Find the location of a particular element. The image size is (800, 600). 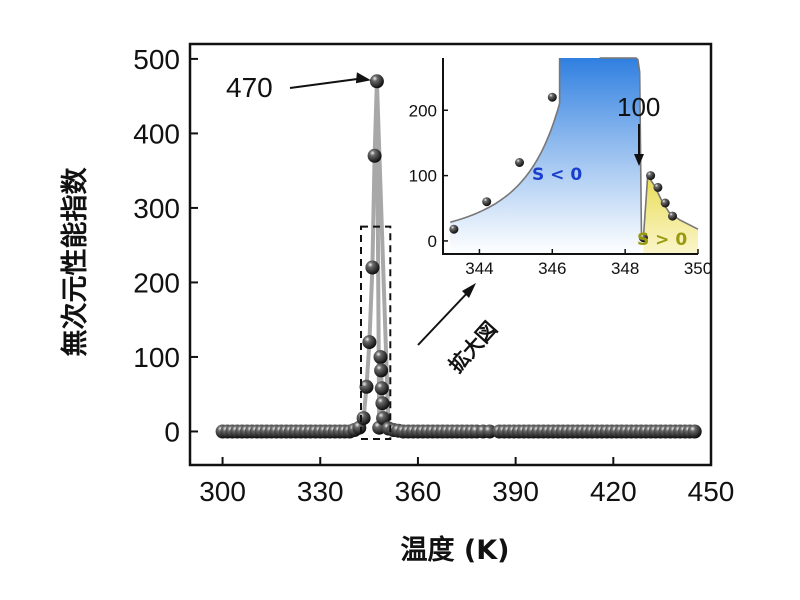

inset-negative-region is located at coordinates (546, 156).